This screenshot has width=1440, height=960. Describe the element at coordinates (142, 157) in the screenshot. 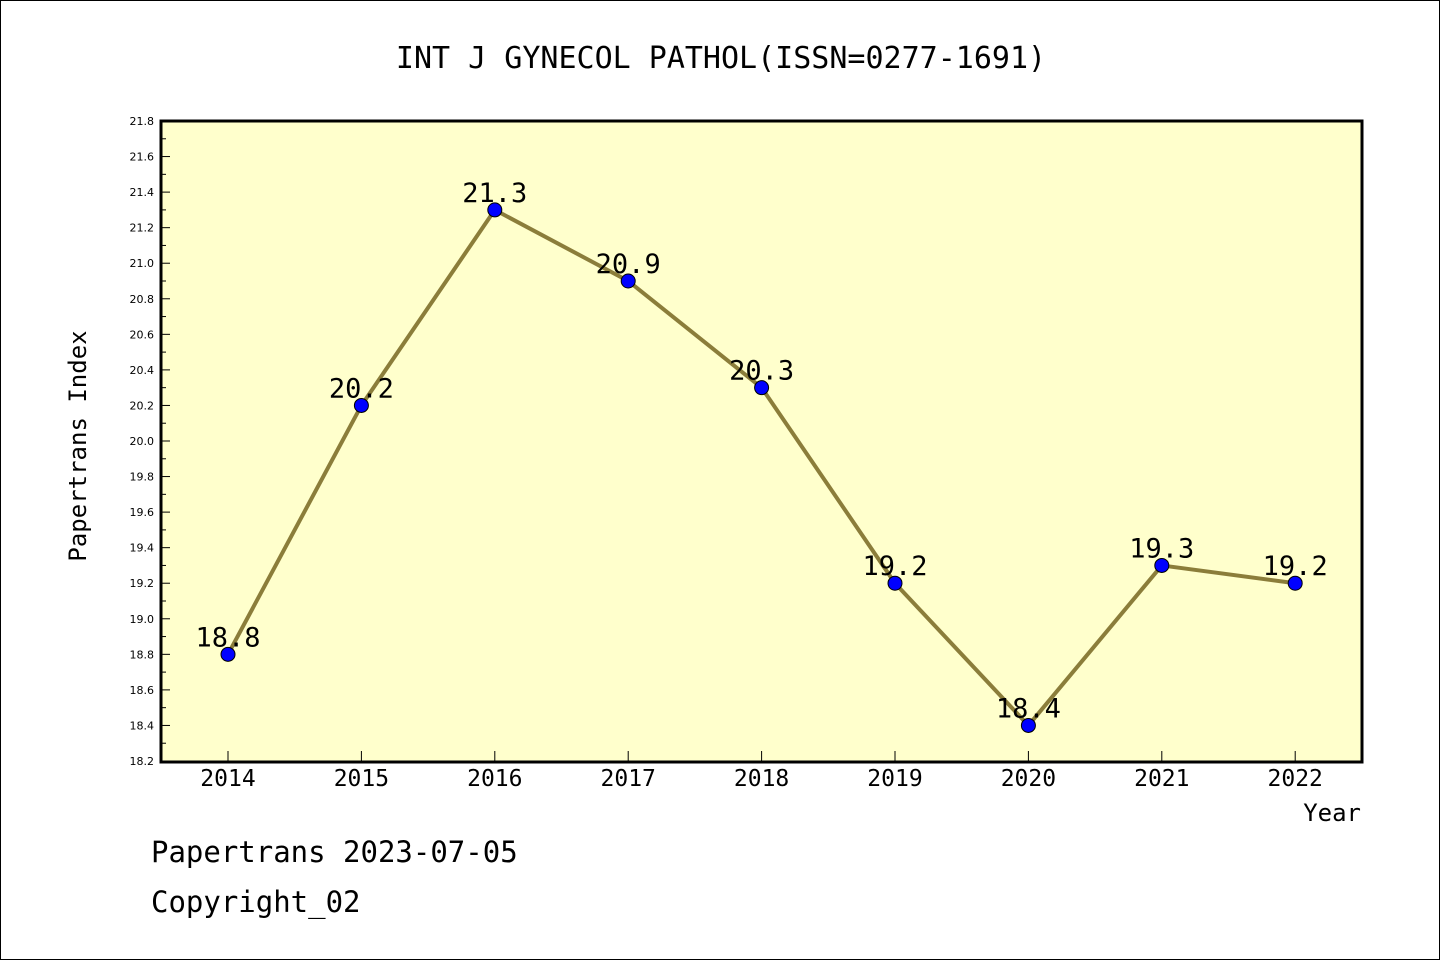

I see `y-tick-label: 21.6` at that location.